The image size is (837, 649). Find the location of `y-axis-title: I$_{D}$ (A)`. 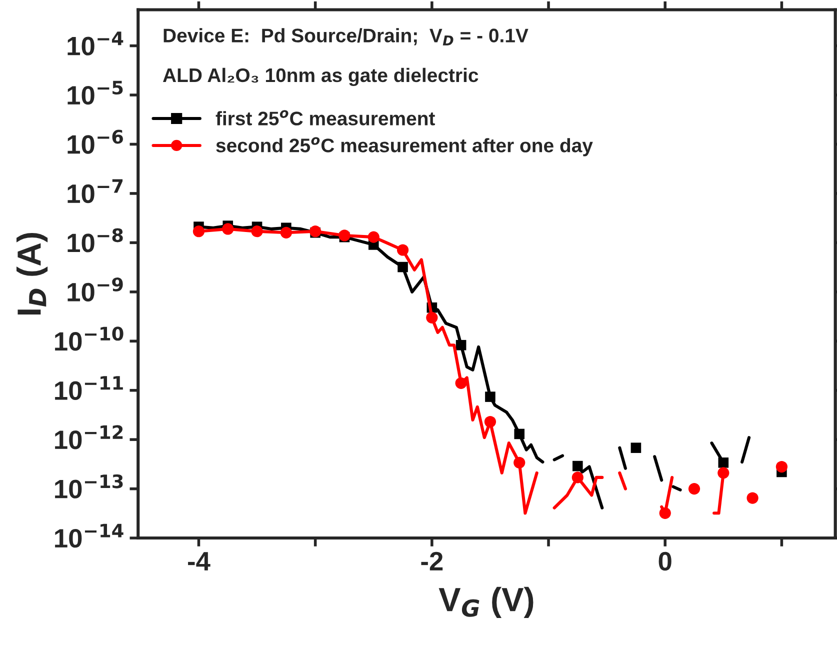

y-axis-title: I$_{D}$ (A) is located at coordinates (32, 273).